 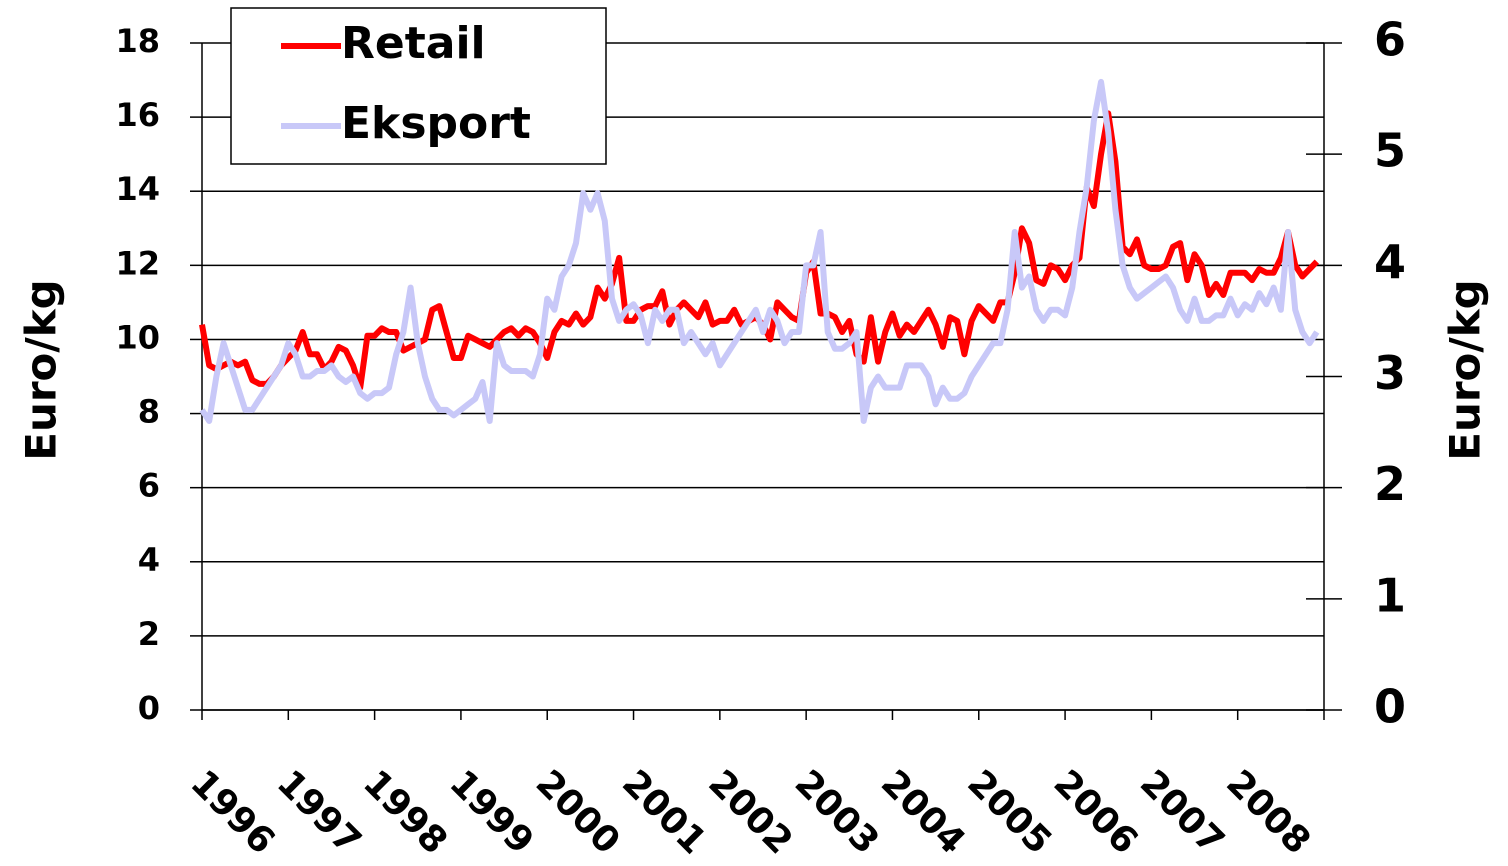 I want to click on x-tick-label: 2006, so click(x=1096, y=812).